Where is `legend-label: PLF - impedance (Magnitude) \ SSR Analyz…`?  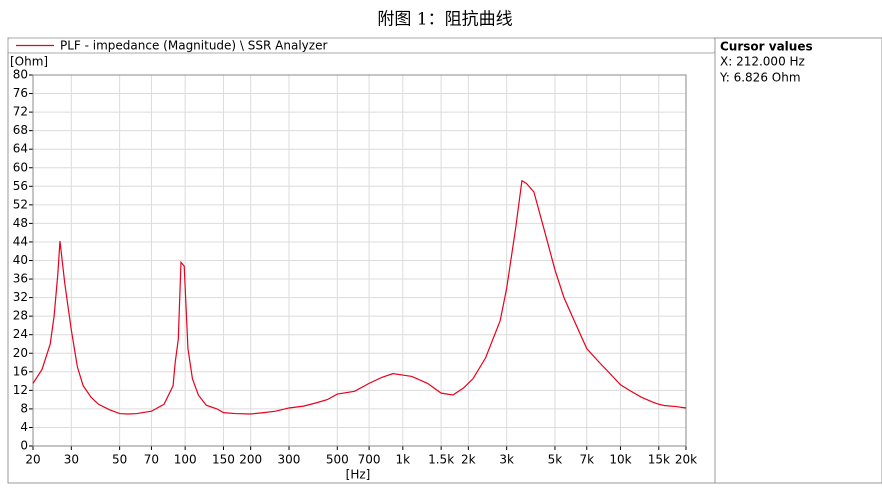 legend-label: PLF - impedance (Magnitude) \ SSR Analyz… is located at coordinates (193, 46).